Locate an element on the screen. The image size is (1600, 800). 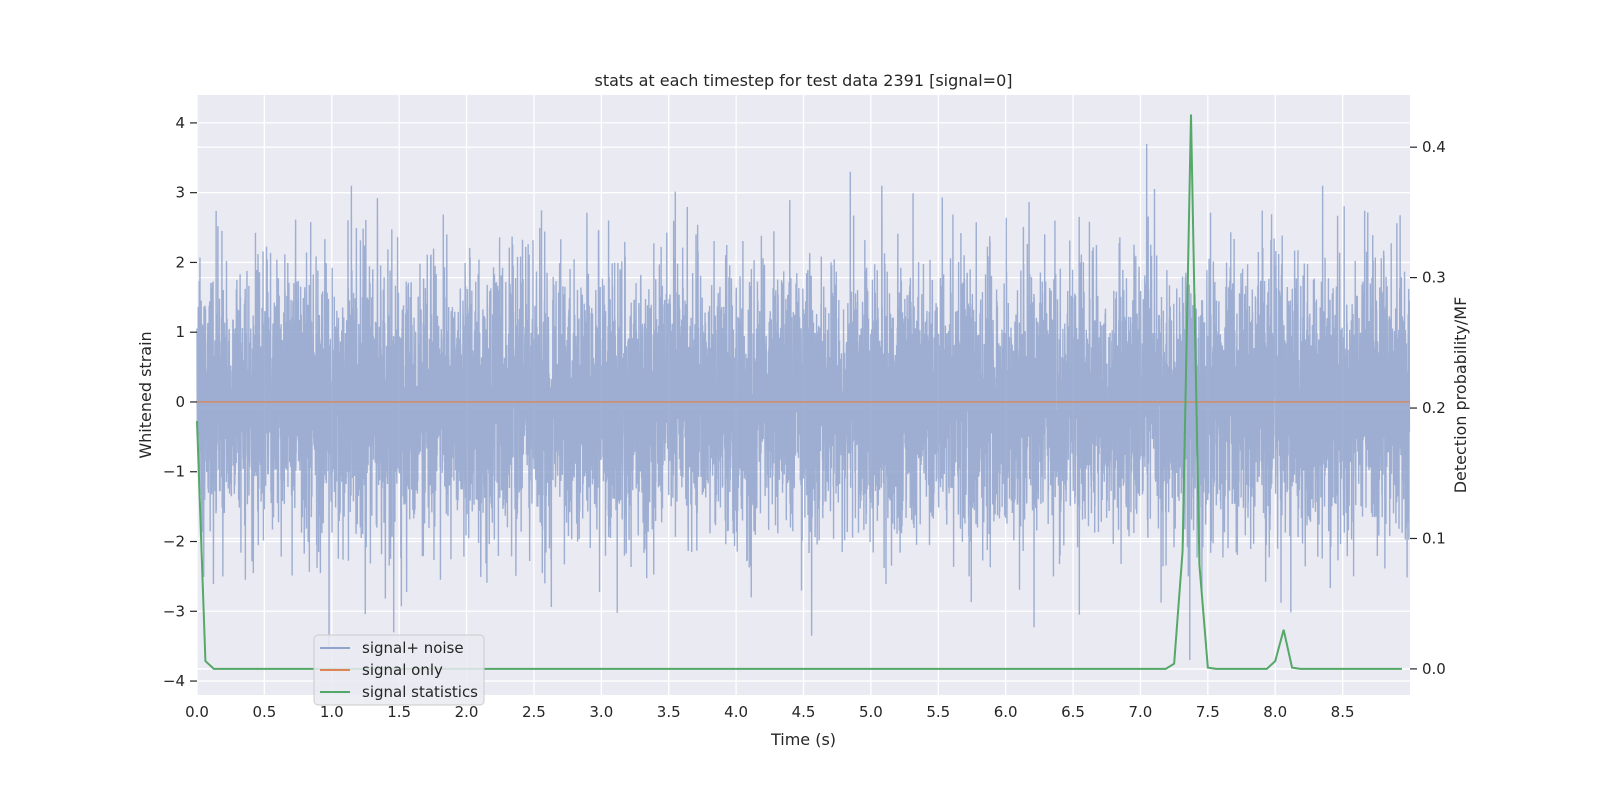
y-left-tick-label: −4 is located at coordinates (174, 681).